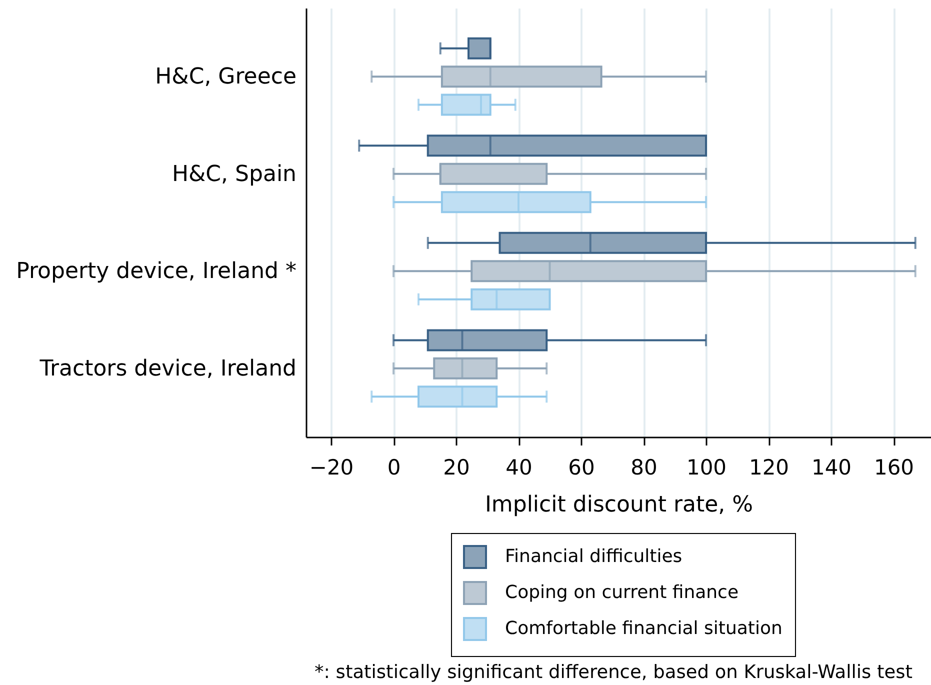  Describe the element at coordinates (619, 505) in the screenshot. I see `x-axis-title: Implicit discount rate, %` at that location.